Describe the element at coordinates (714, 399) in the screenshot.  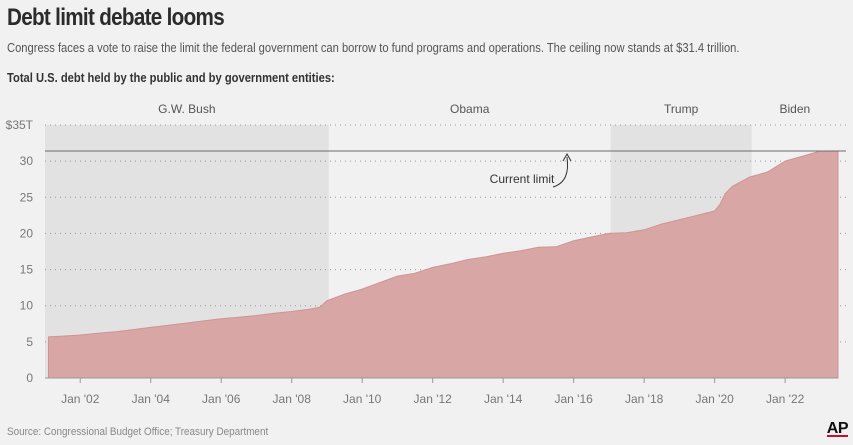
I see `x-tick-label: Jan '20` at that location.